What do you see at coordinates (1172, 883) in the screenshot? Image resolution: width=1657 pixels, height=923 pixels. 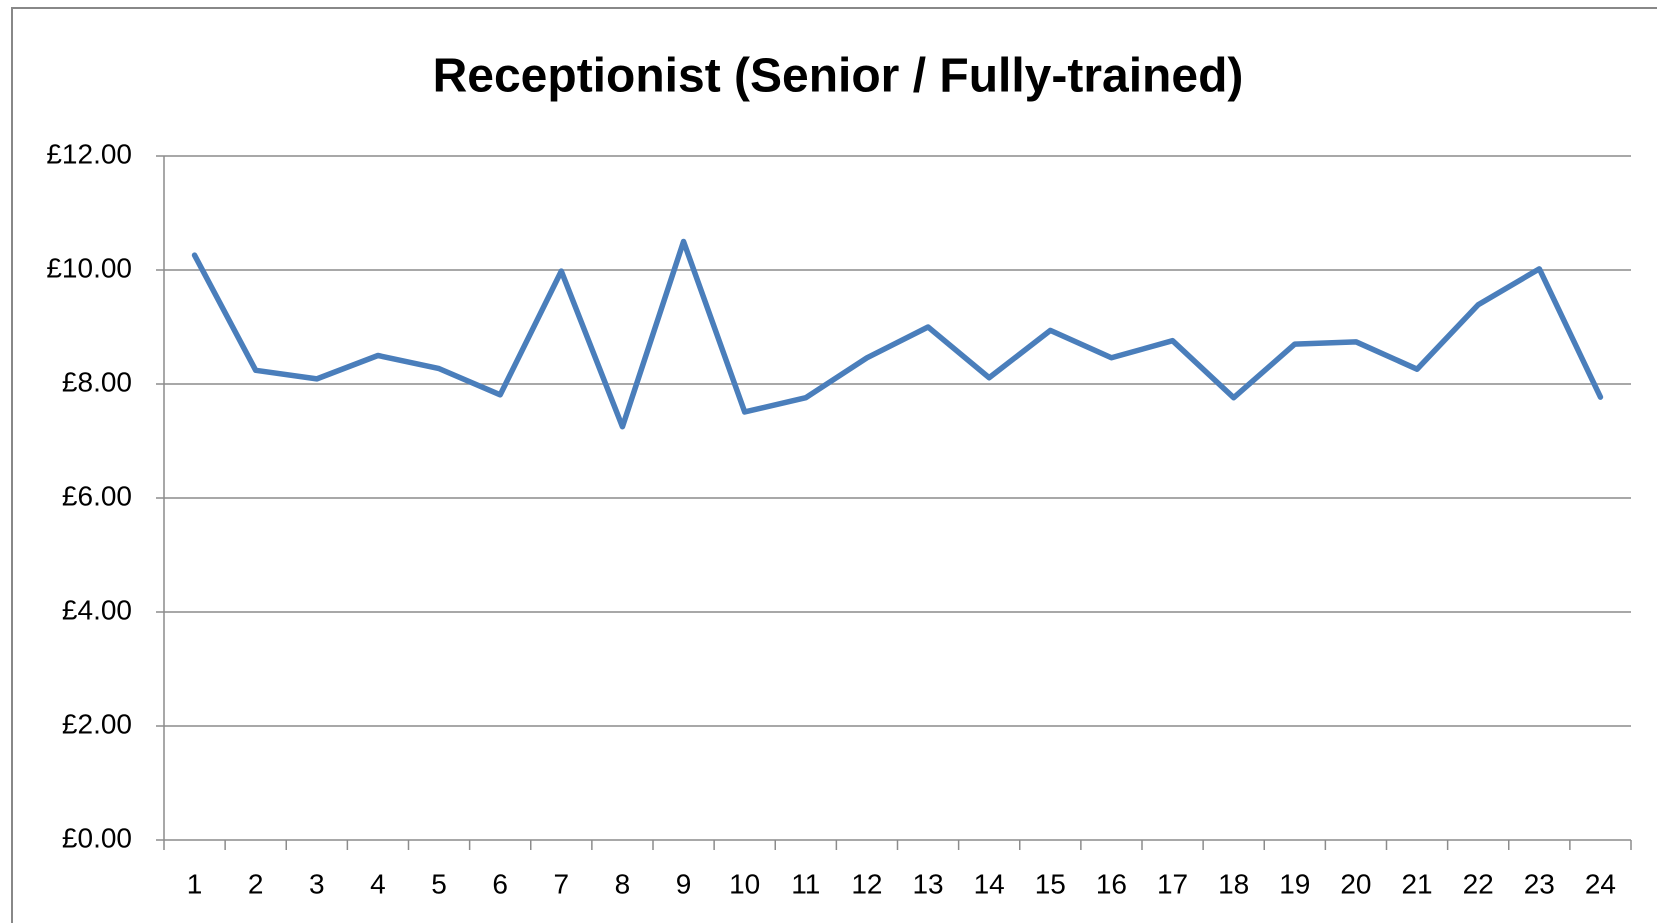 I see `x-tick-label: 17` at bounding box center [1172, 883].